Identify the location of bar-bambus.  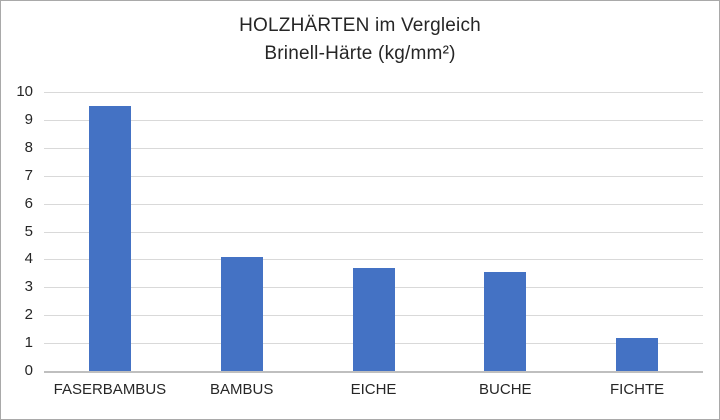
(241, 313).